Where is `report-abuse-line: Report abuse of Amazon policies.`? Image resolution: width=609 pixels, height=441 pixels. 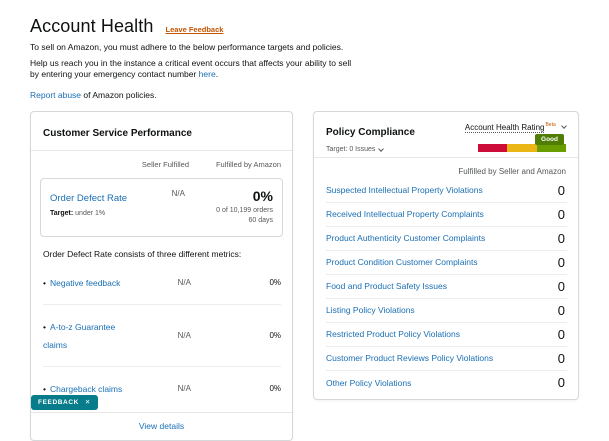
report-abuse-line: Report abuse of Amazon policies. is located at coordinates (191, 95).